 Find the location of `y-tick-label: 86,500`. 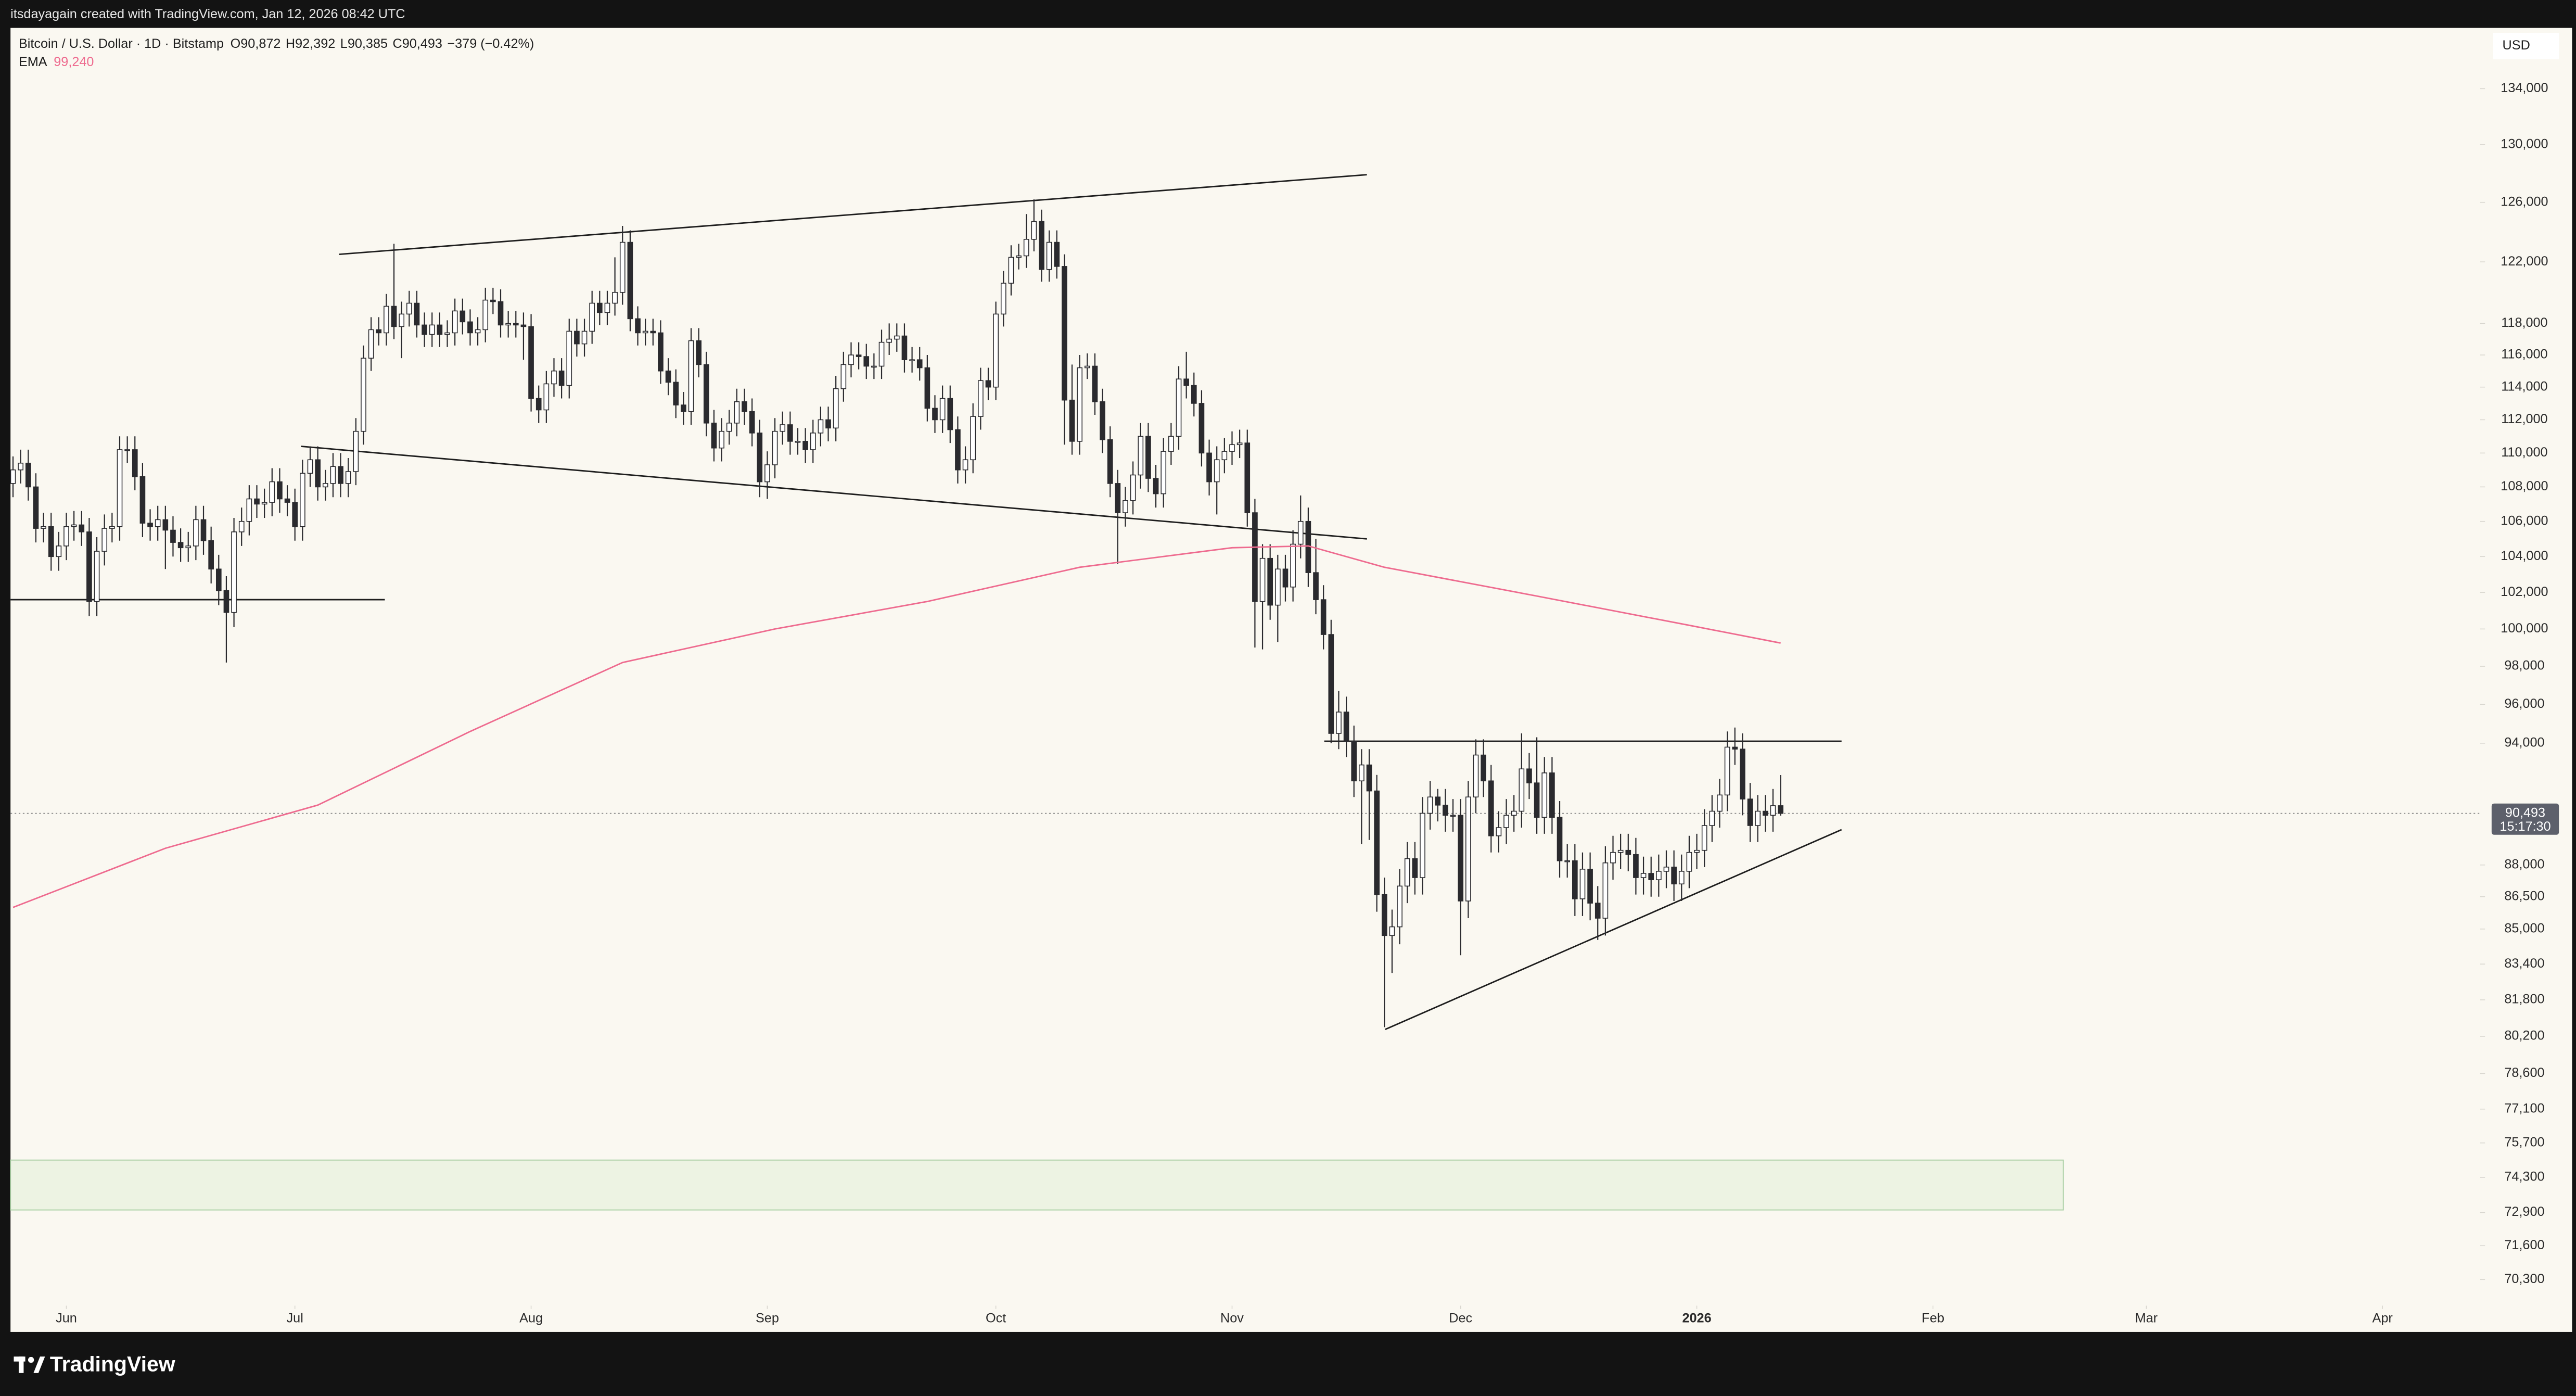

y-tick-label: 86,500 is located at coordinates (2524, 896).